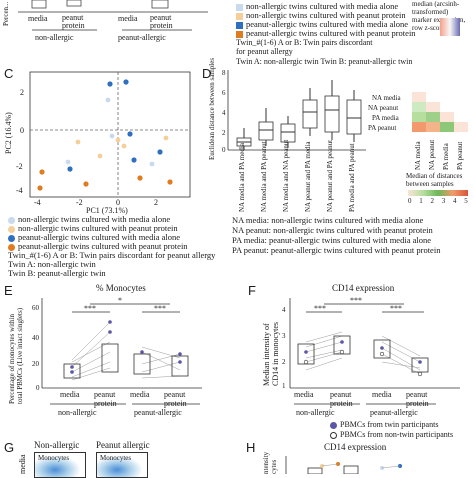  Describe the element at coordinates (22, 464) in the screenshot. I see `panel-g-side: media` at that location.